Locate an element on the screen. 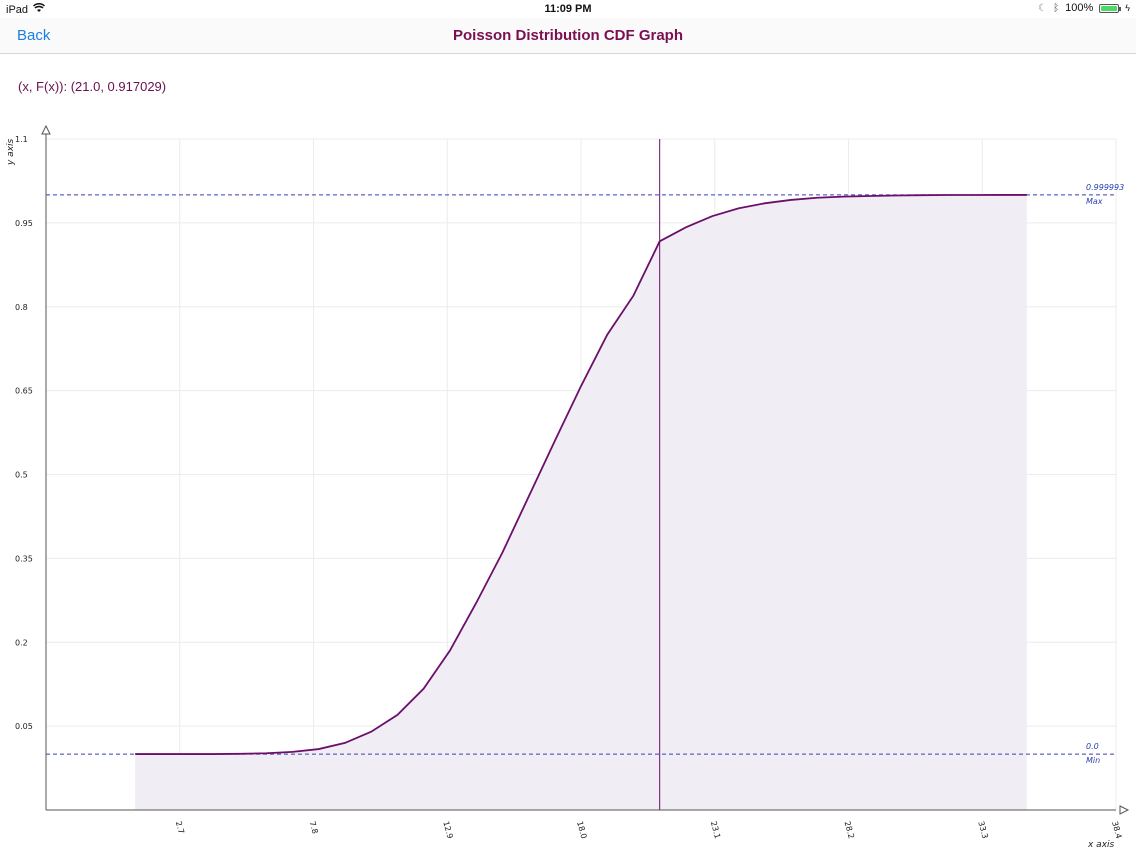 The height and width of the screenshot is (852, 1136). max-value-label: 0.999993 is located at coordinates (1105, 187).